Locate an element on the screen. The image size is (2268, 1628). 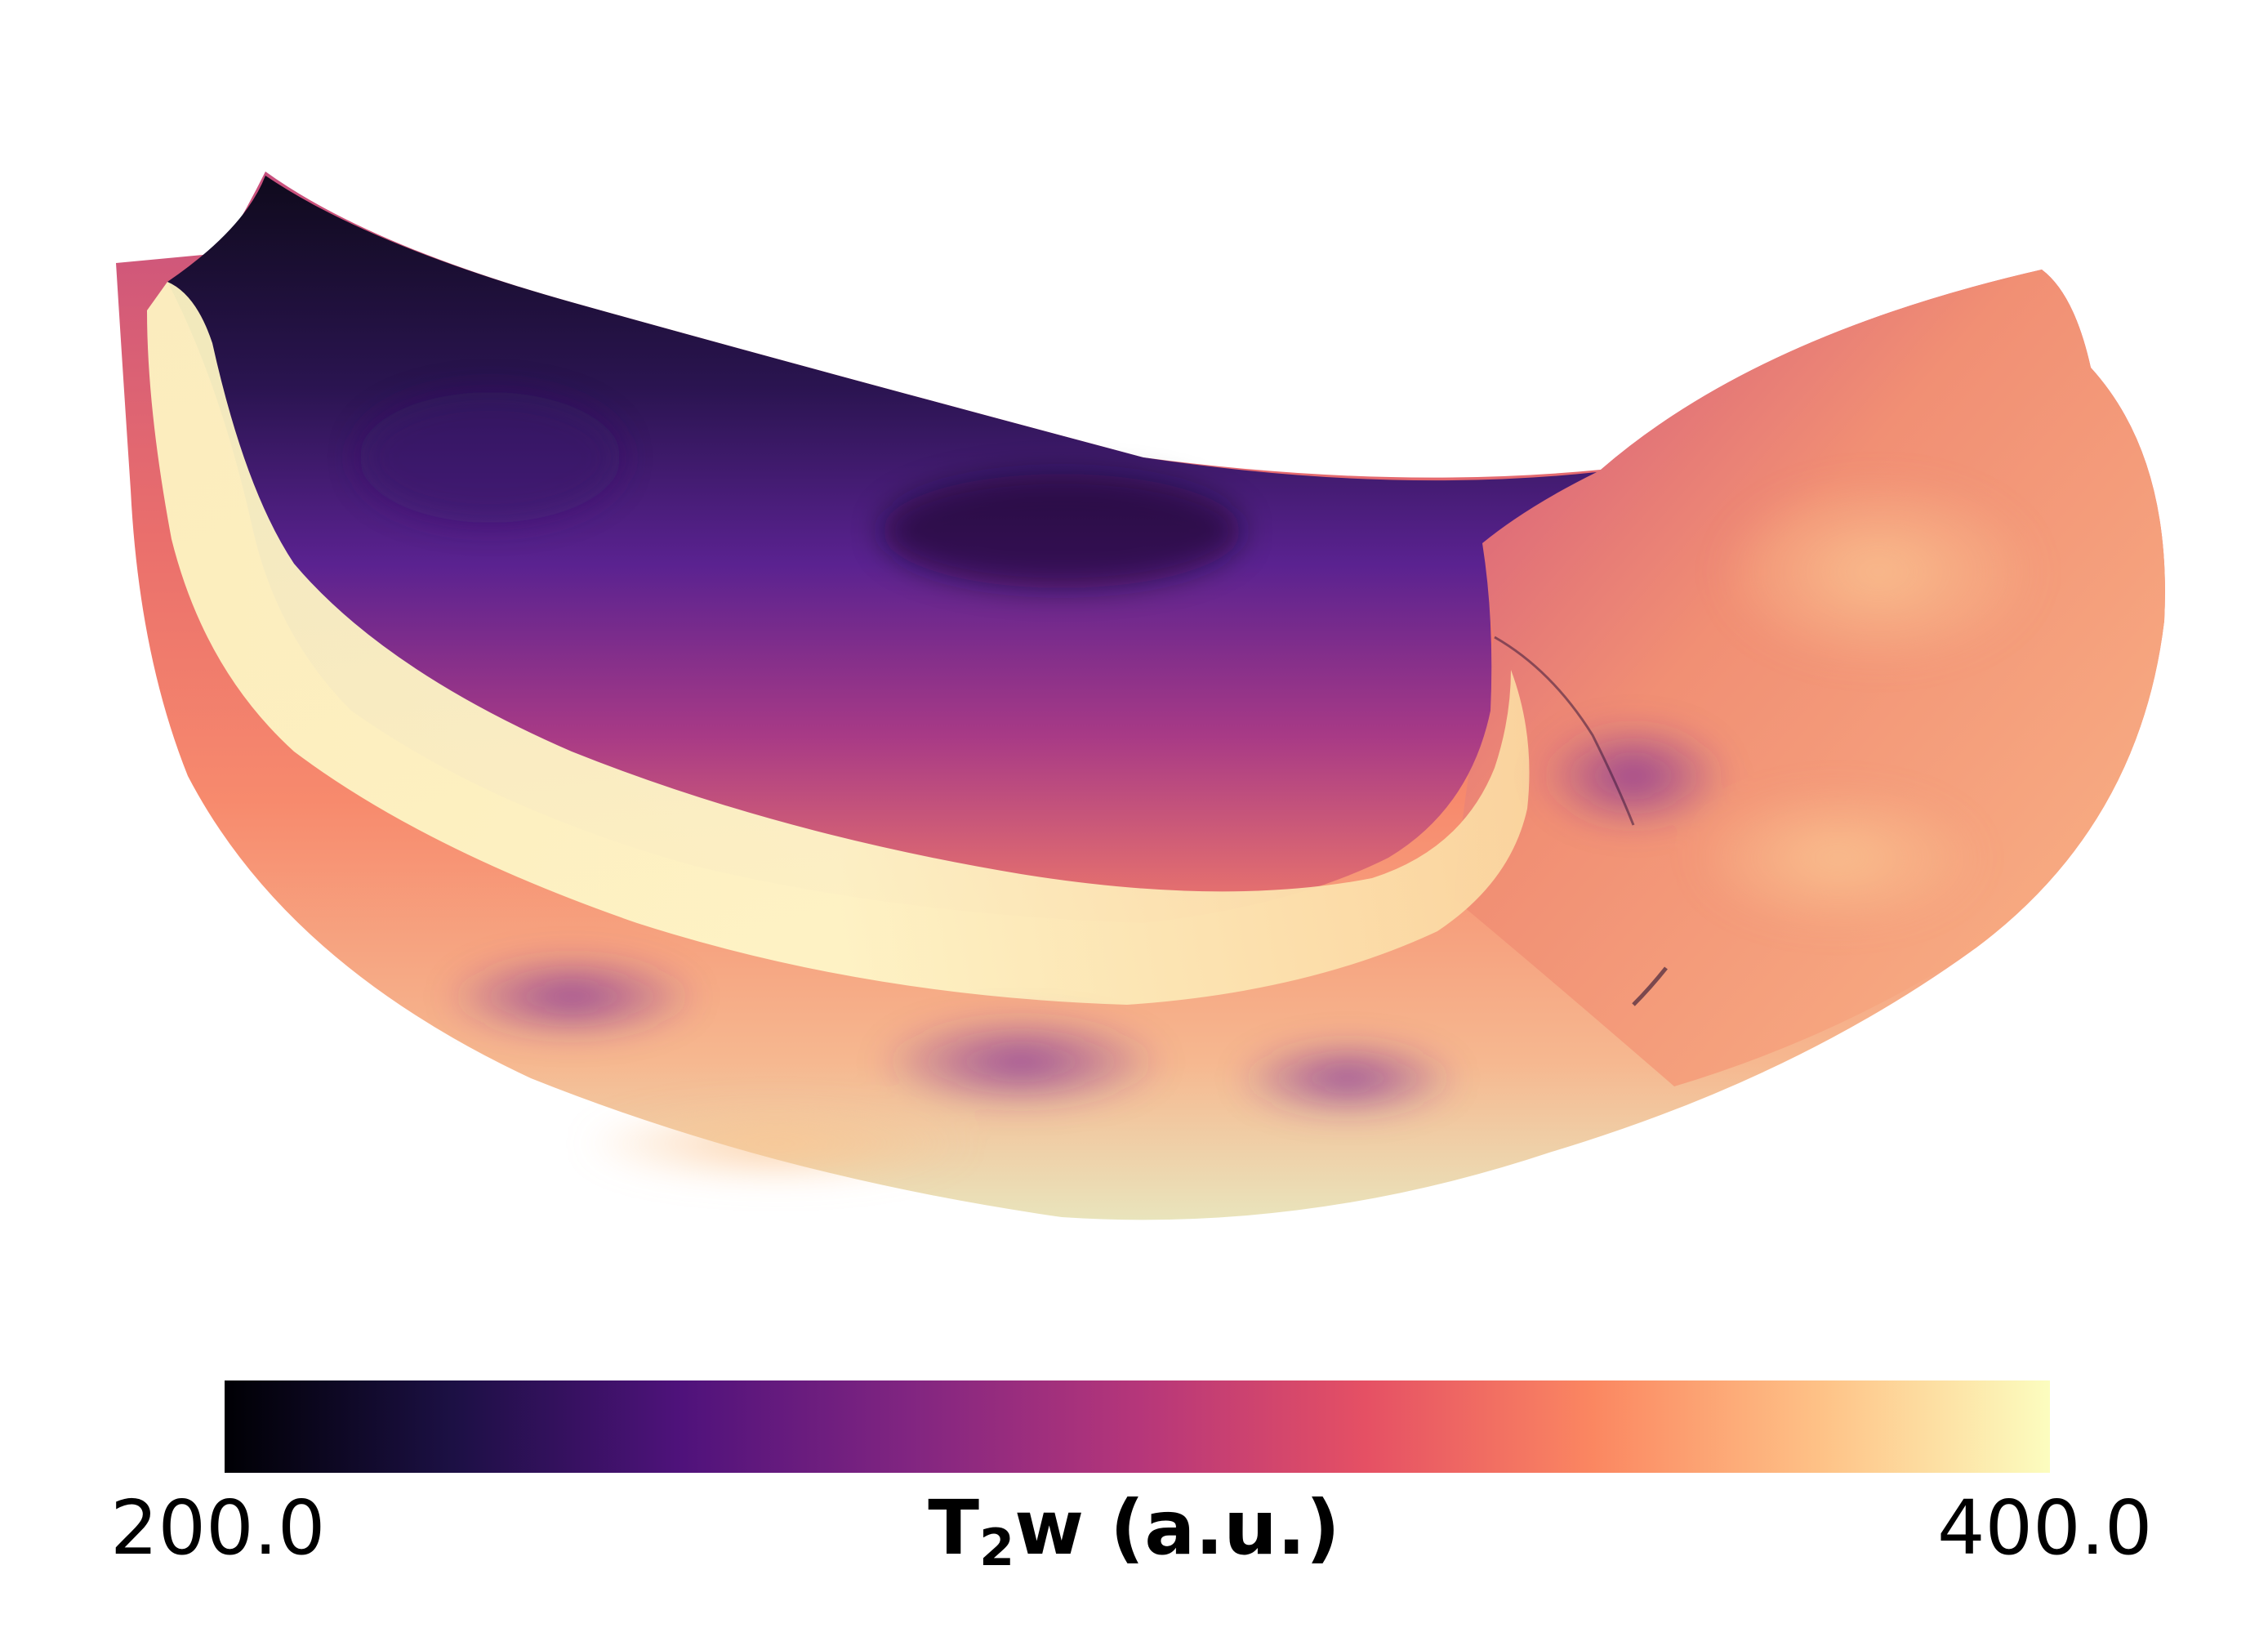
colorbar-title-rest: w (a.u.) is located at coordinates (1177, 1528).